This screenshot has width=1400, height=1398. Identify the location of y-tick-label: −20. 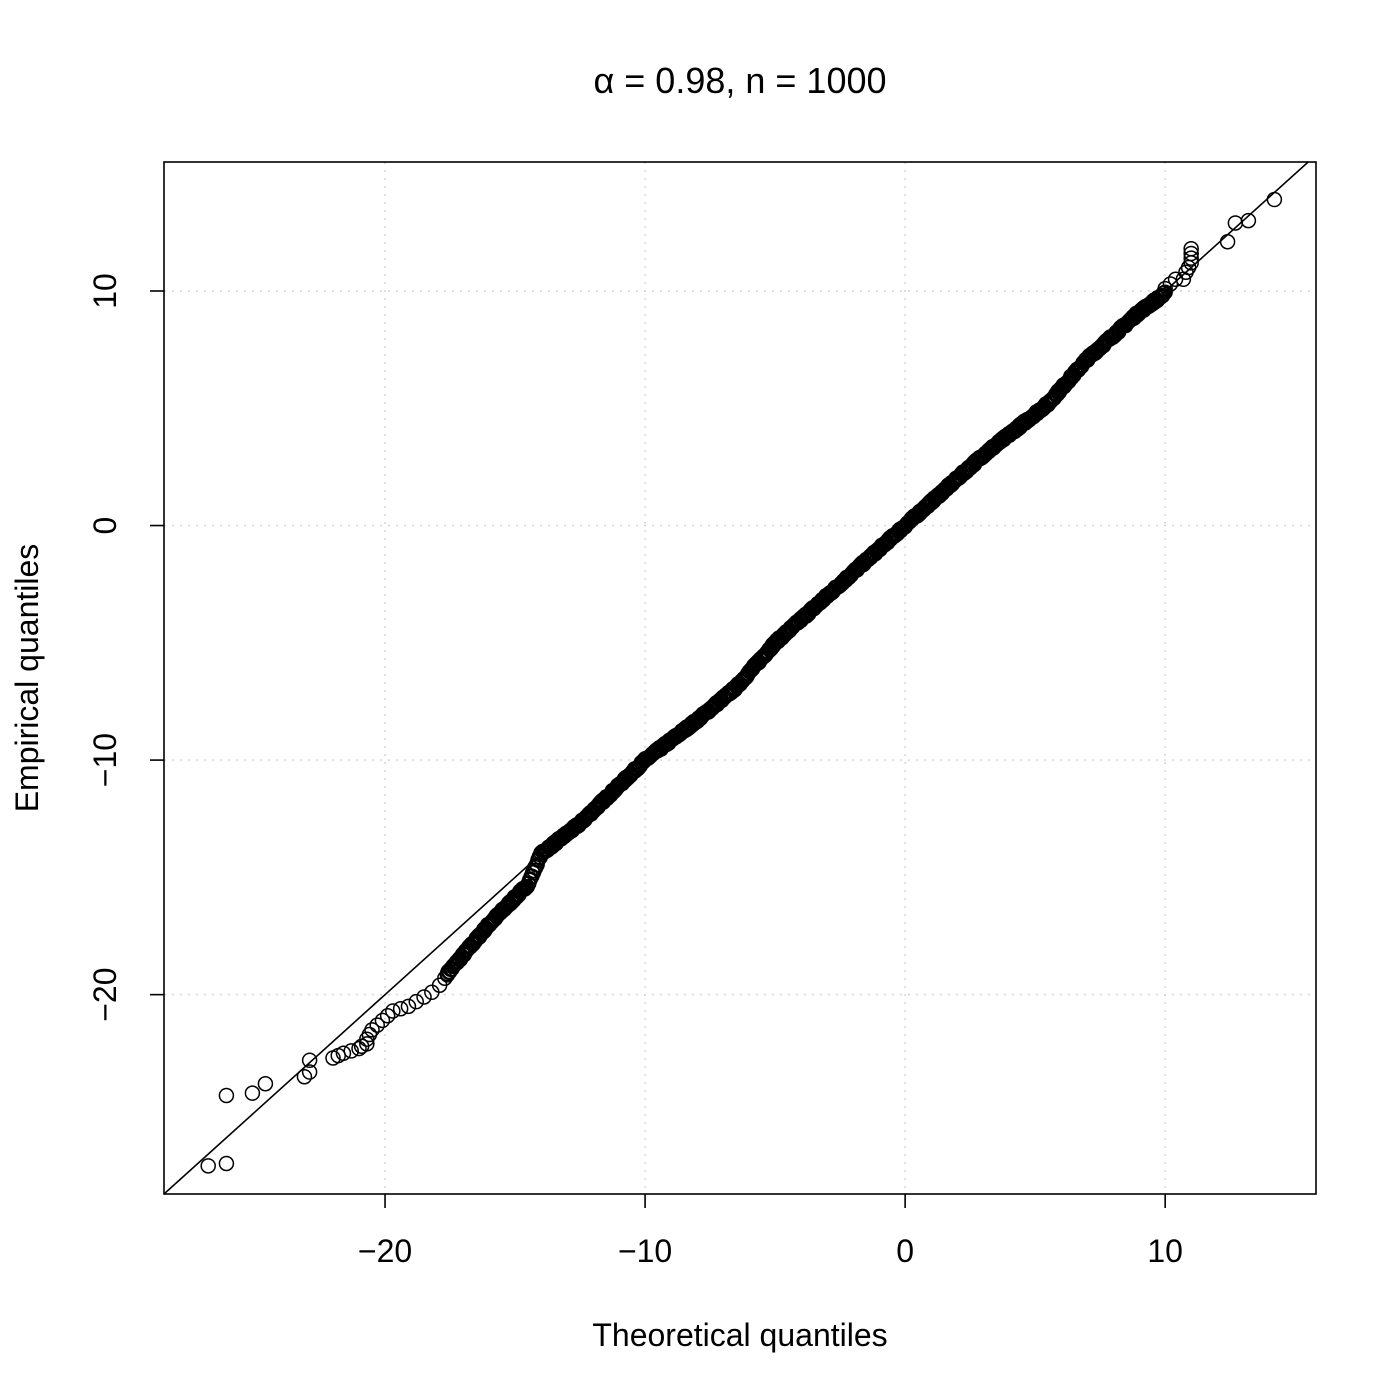
(105, 994).